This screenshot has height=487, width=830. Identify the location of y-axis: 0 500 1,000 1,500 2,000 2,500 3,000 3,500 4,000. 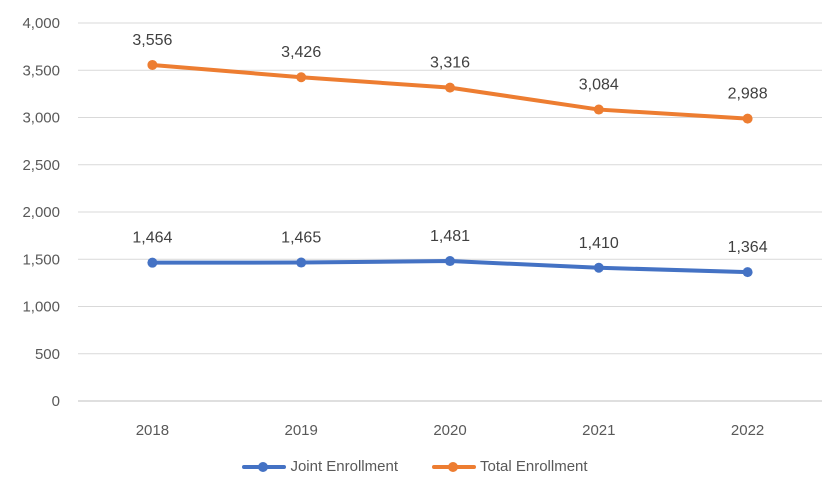
(41, 212).